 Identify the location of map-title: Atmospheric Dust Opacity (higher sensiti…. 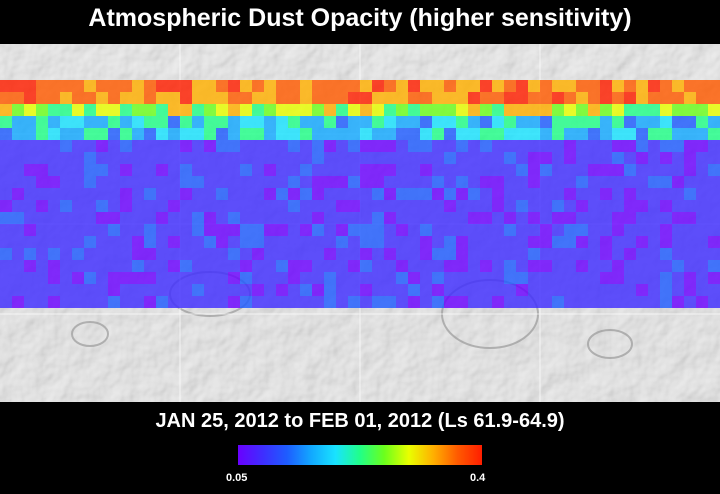
(360, 18).